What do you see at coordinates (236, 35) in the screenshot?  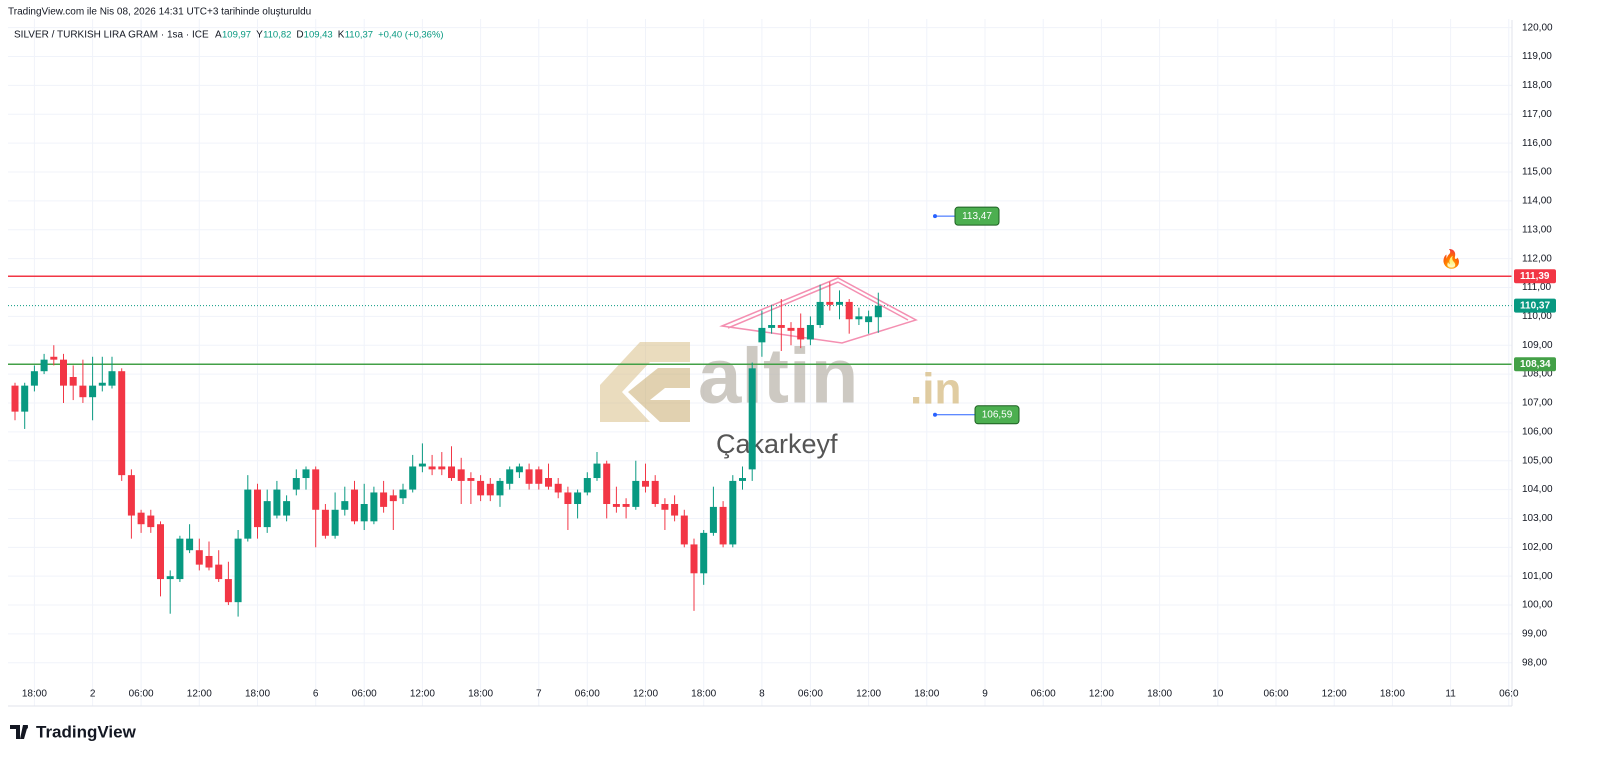 I see `legend-value: 109,97` at bounding box center [236, 35].